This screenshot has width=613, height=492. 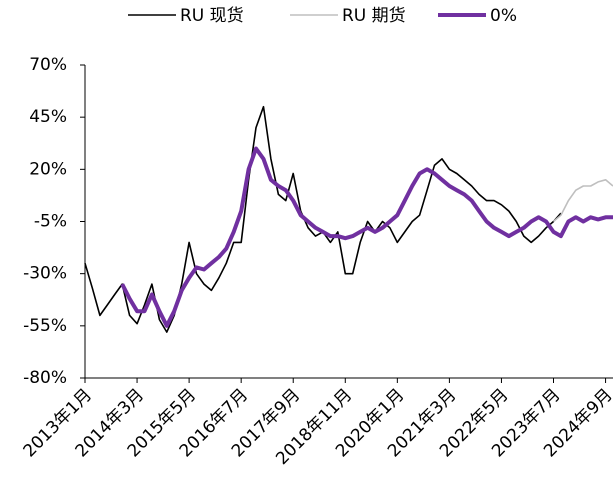 What do you see at coordinates (45, 274) in the screenshot?
I see `y-tick-label: -30%` at bounding box center [45, 274].